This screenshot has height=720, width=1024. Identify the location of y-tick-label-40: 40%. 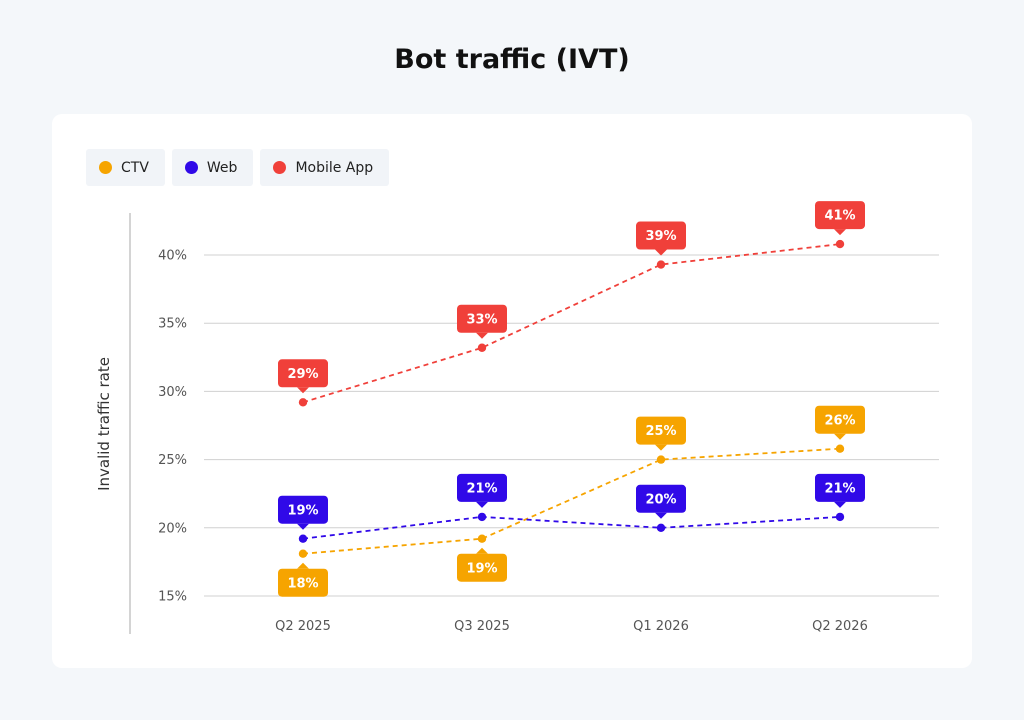
(172, 256).